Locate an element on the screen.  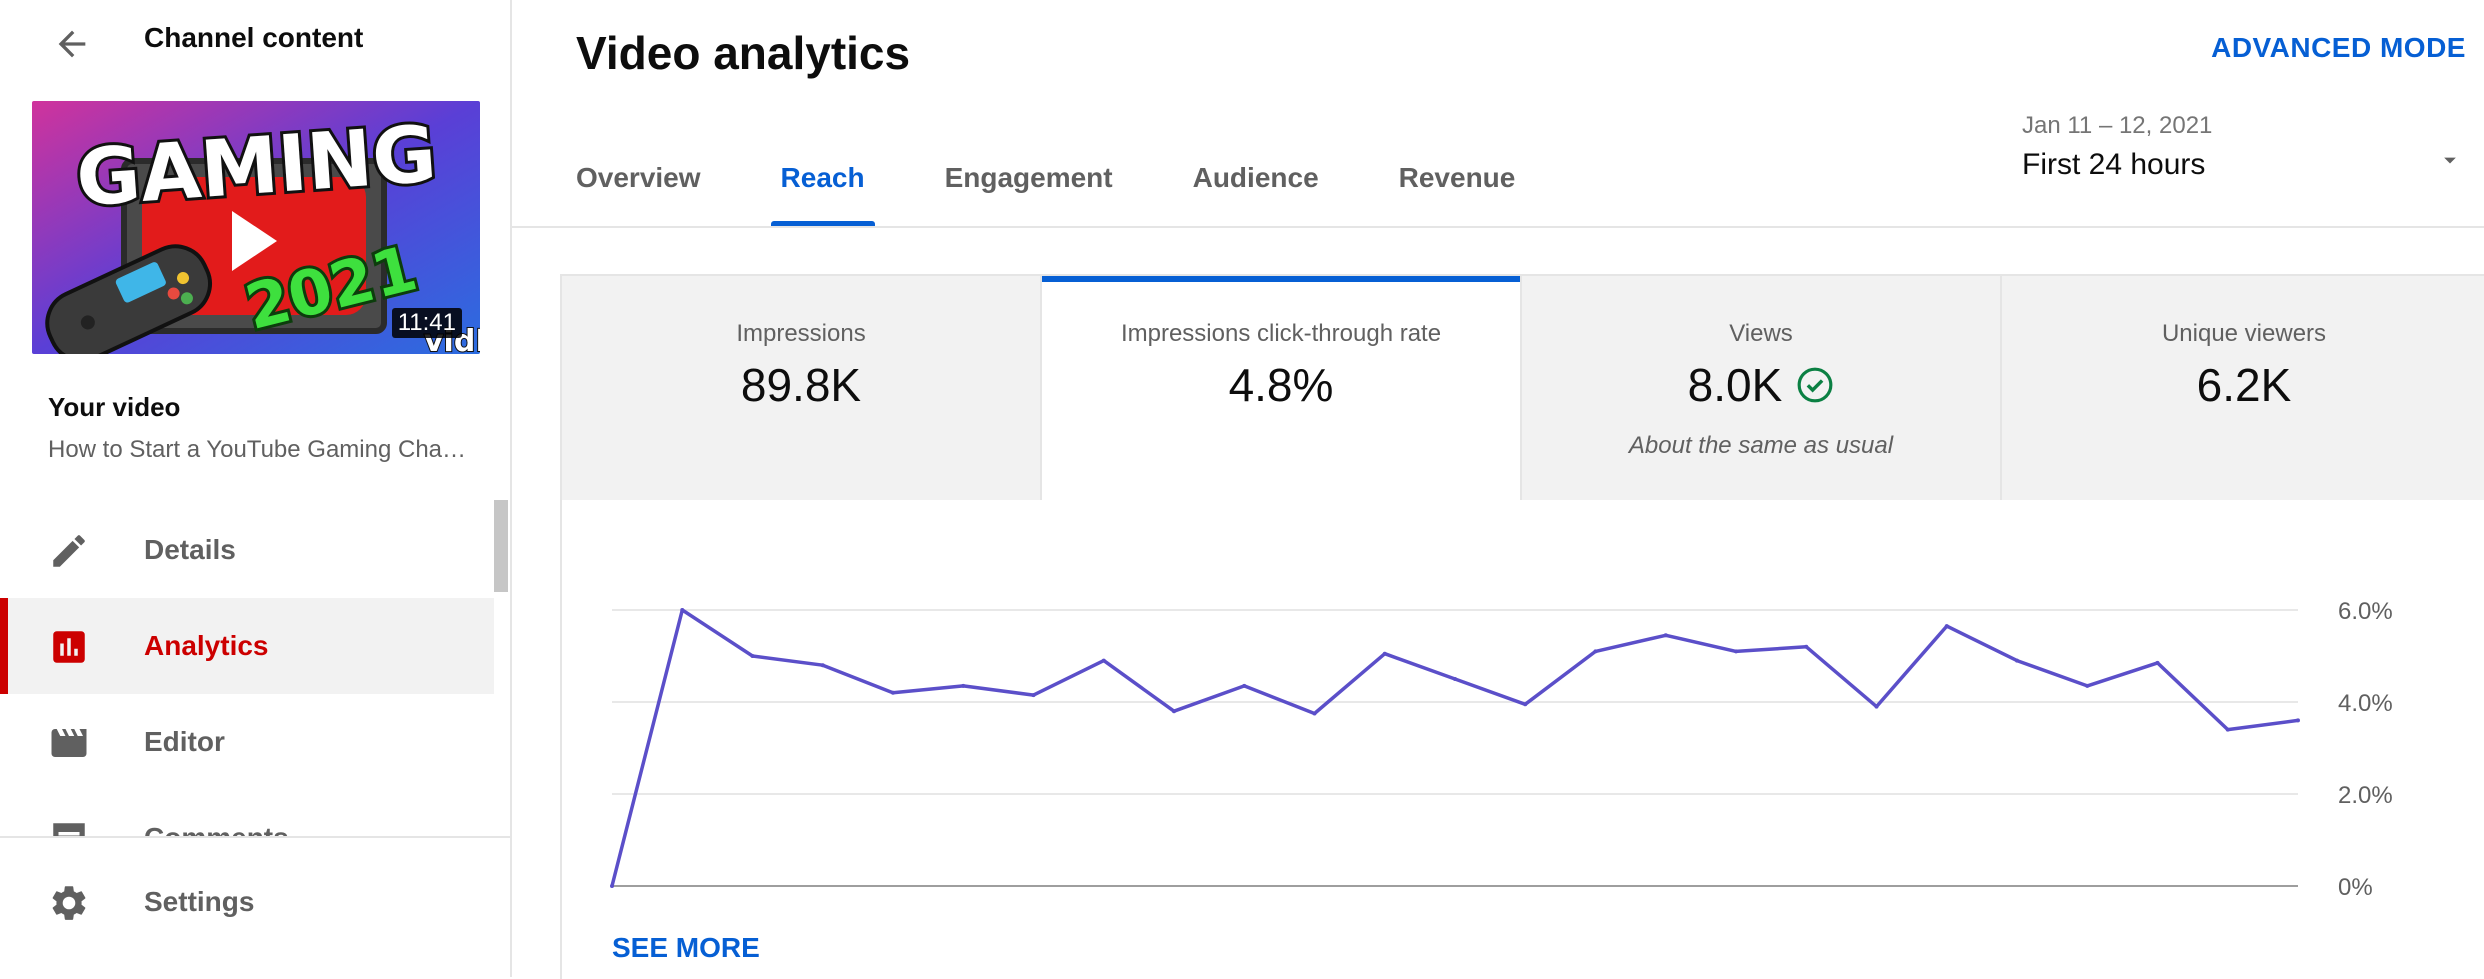
arrow-back-icon is located at coordinates (72, 44).